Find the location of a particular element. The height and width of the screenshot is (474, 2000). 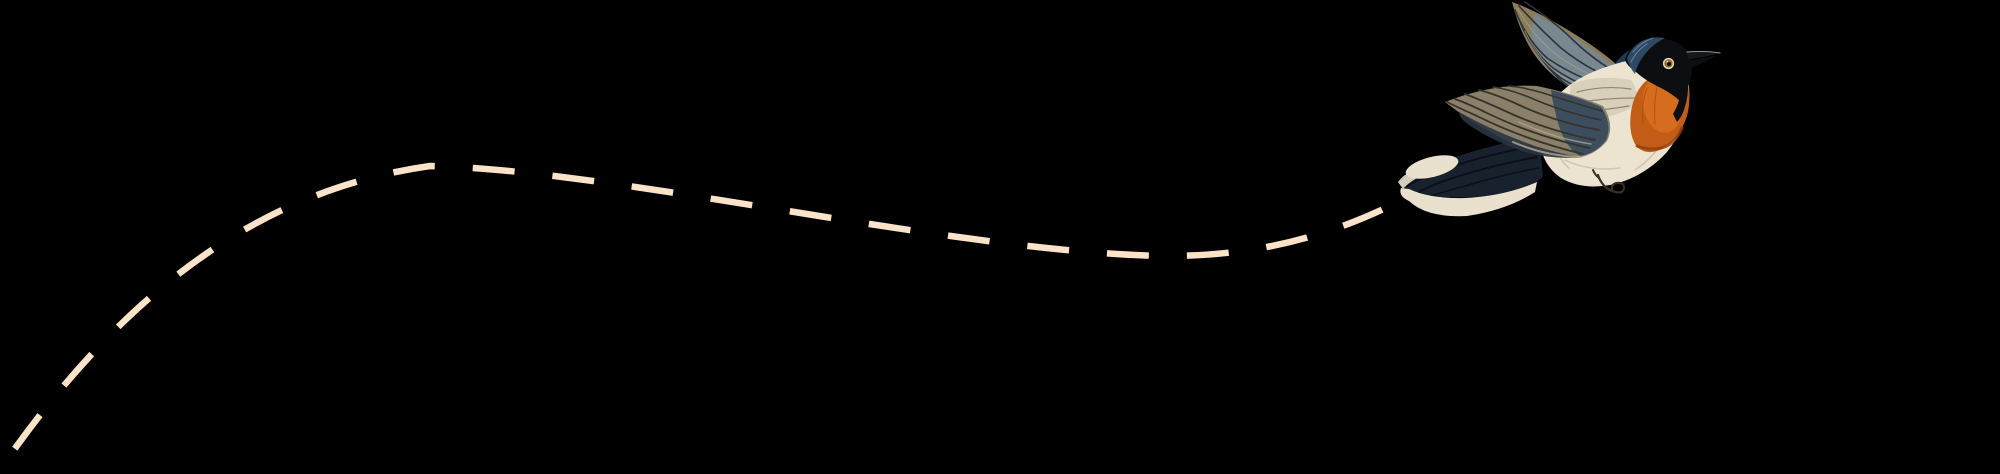

foot-icon is located at coordinates (1609, 181).